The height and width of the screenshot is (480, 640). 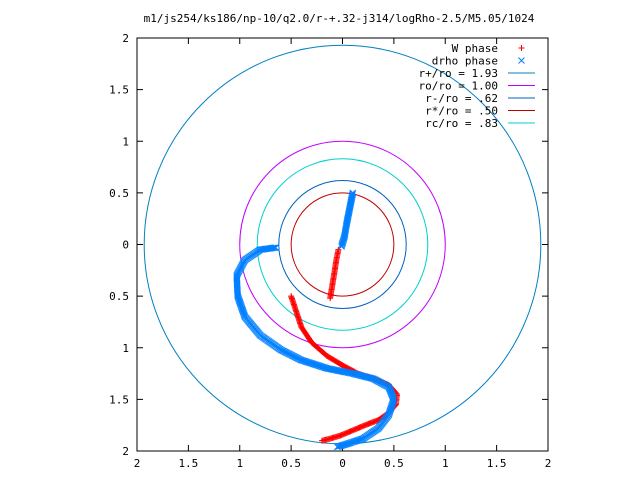 I want to click on legend-label: ro/ro = 1.00, so click(x=458, y=86).